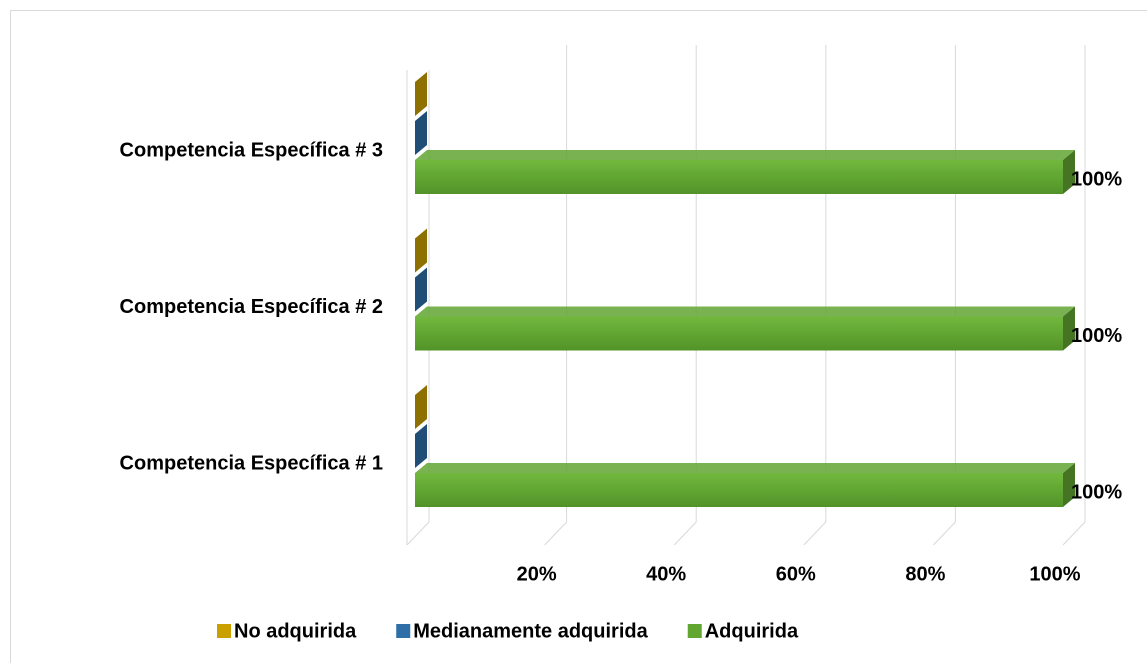 This screenshot has height=663, width=1147. What do you see at coordinates (251, 150) in the screenshot?
I see `y-tick-label: Competencia Específica # 3` at bounding box center [251, 150].